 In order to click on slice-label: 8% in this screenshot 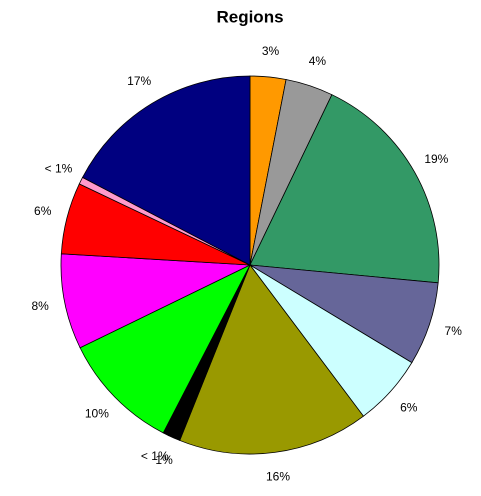, I will do `click(40, 306)`.